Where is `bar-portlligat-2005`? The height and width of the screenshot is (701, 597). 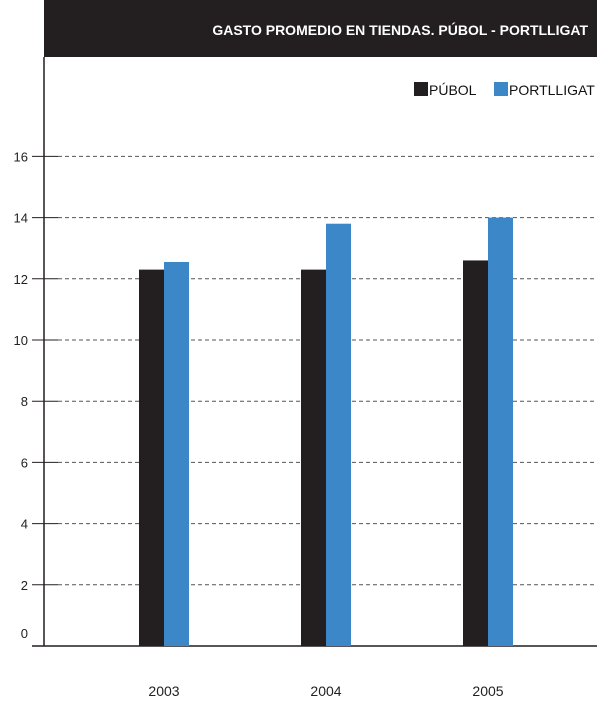 bar-portlligat-2005 is located at coordinates (500, 431).